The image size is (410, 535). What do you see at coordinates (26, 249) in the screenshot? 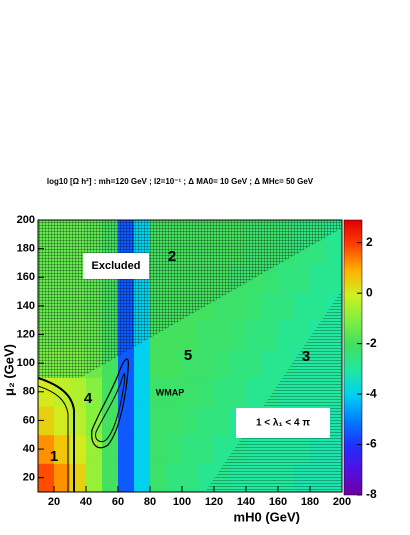
I see `y-tick-label: 180` at bounding box center [26, 249].